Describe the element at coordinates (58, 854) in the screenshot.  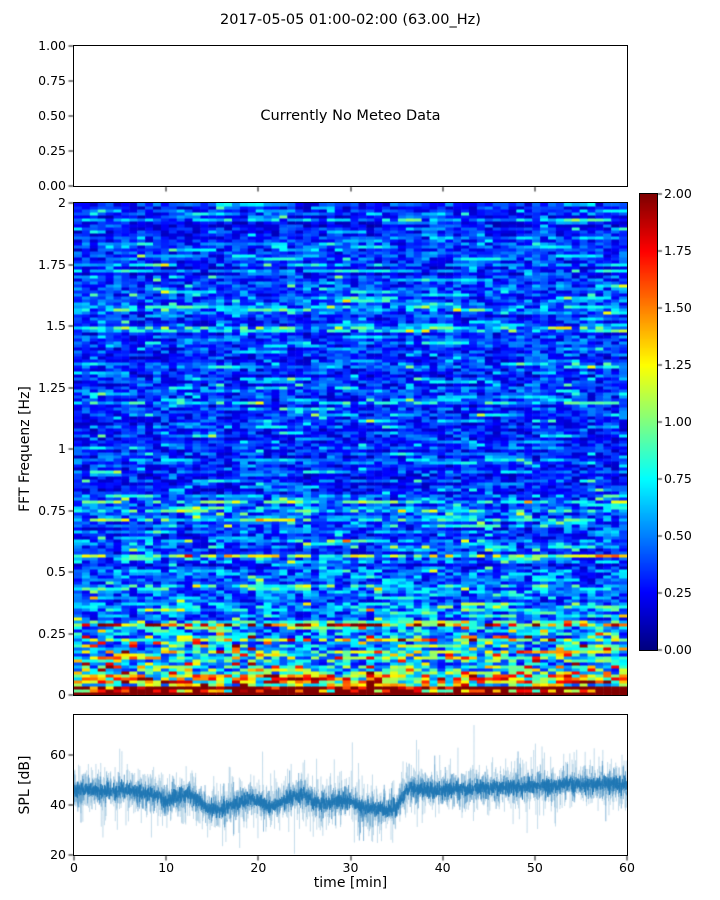
I see `spl-ytick-label: 20` at that location.